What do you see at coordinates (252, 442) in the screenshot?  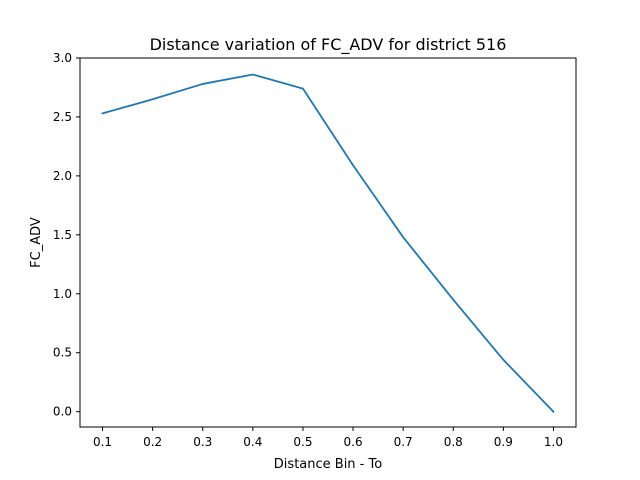 I see `x-tick-label: 0.4` at bounding box center [252, 442].